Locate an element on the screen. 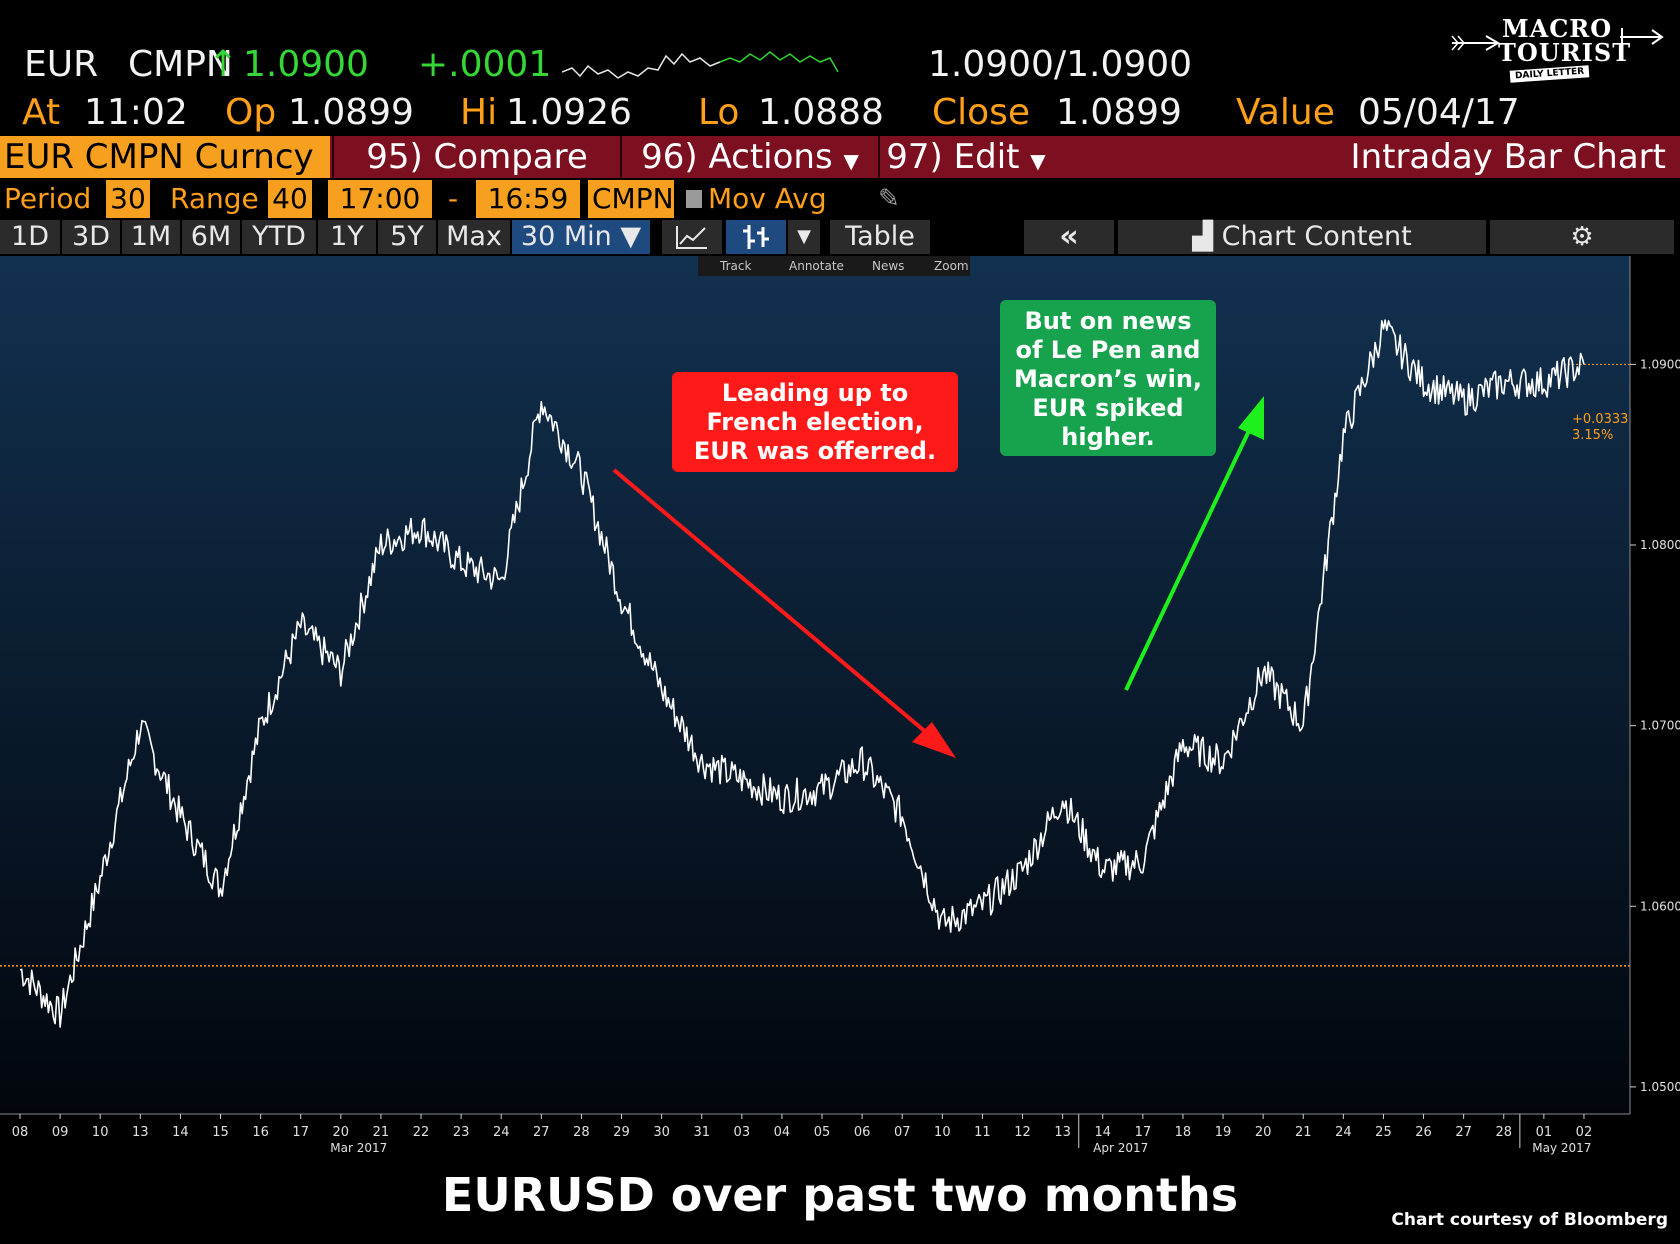 The image size is (1680, 1244). chart-style-dropdown-icon: ▼ is located at coordinates (804, 237).